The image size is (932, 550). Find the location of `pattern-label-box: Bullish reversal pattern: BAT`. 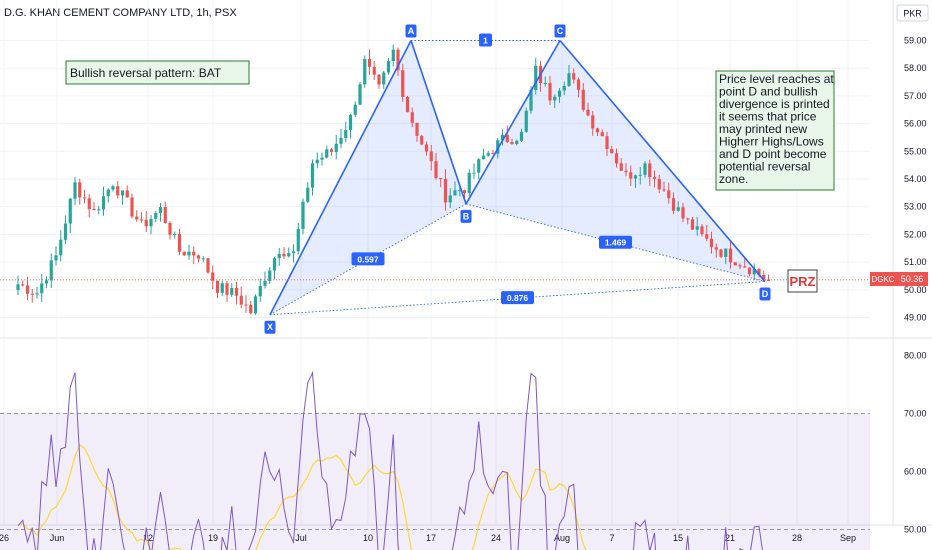

pattern-label-box: Bullish reversal pattern: BAT is located at coordinates (157, 72).